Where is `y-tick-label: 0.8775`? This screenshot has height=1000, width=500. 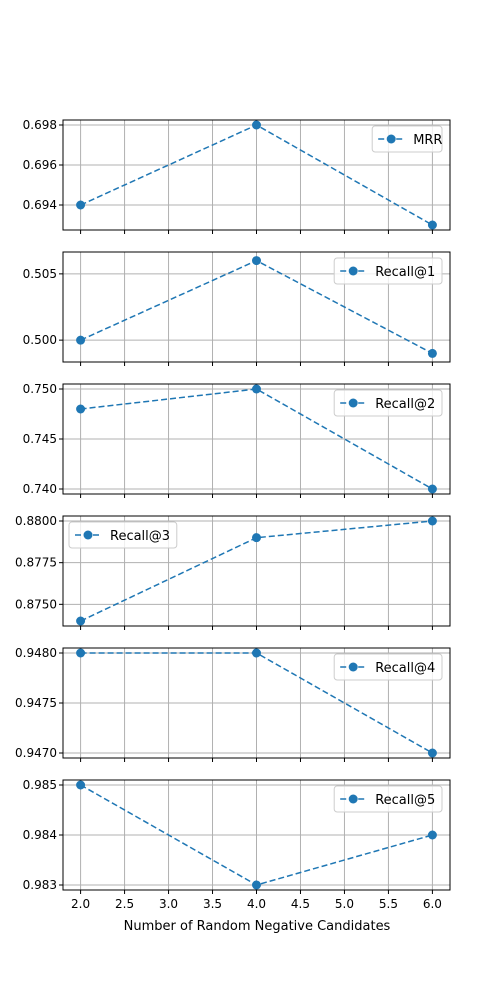
y-tick-label: 0.8775 is located at coordinates (36, 563).